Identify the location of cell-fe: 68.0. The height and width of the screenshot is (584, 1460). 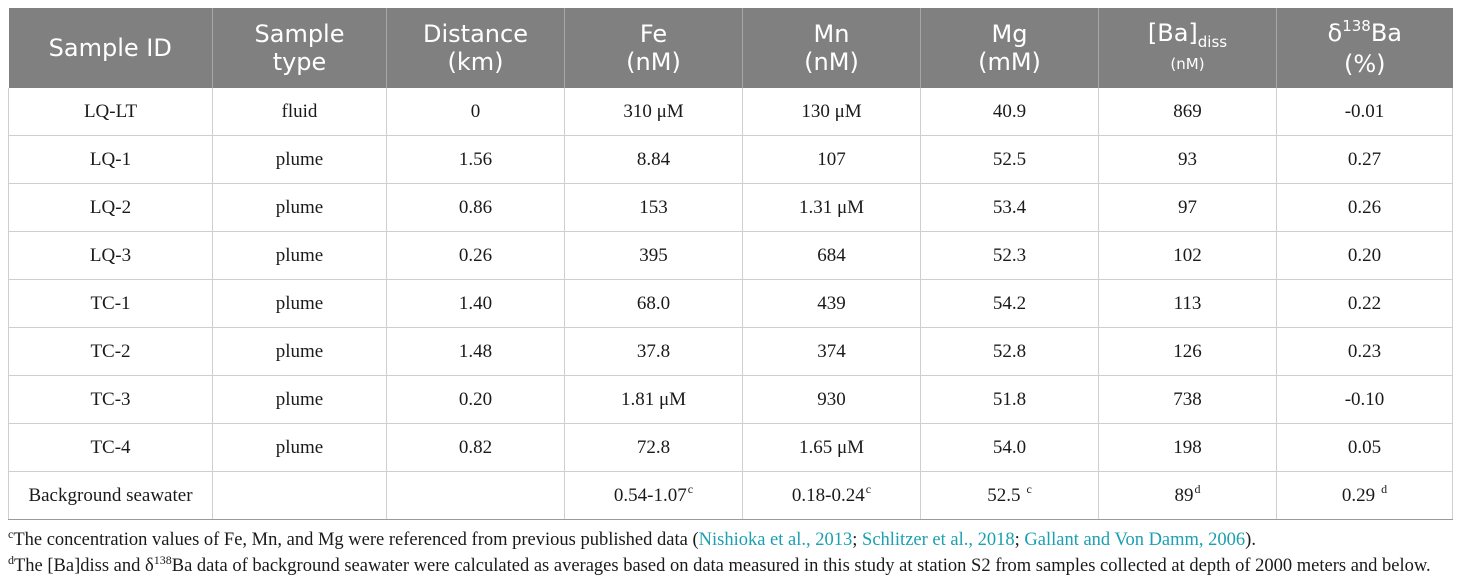
(653, 303).